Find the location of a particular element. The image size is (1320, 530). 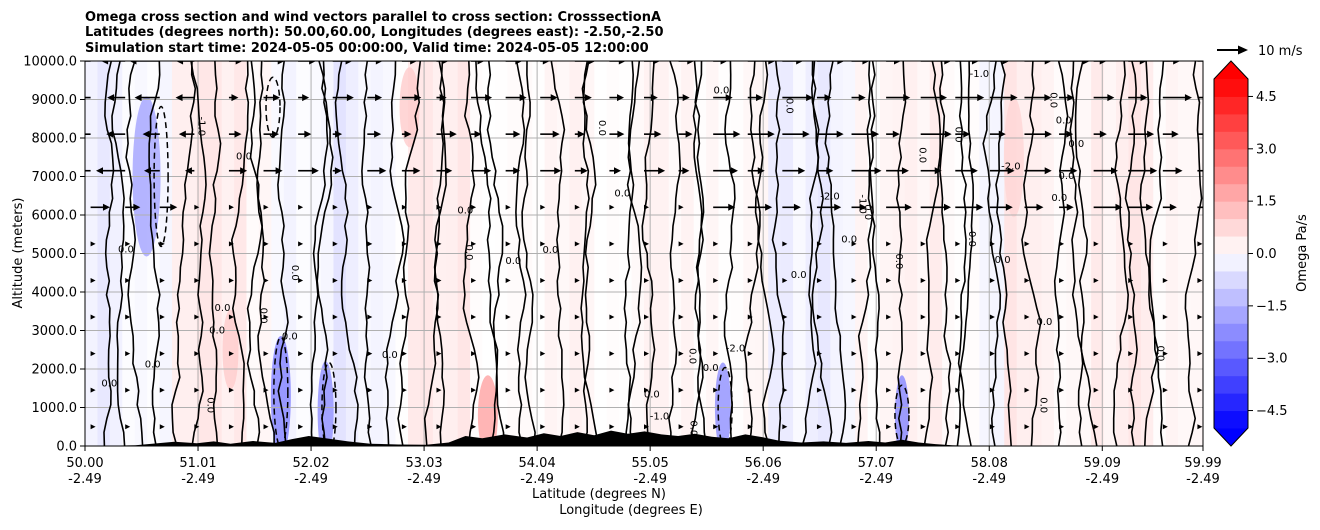

y-tick-label: 6000.0 is located at coordinates (55, 216).